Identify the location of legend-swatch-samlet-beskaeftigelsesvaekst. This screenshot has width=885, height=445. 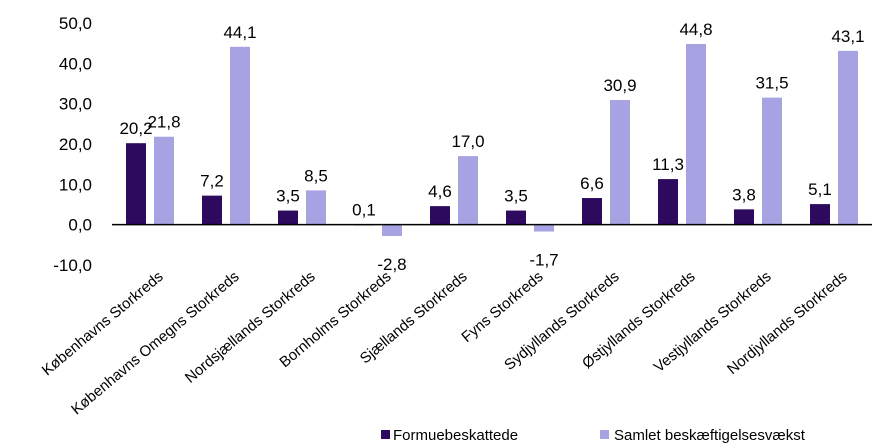
(604, 434).